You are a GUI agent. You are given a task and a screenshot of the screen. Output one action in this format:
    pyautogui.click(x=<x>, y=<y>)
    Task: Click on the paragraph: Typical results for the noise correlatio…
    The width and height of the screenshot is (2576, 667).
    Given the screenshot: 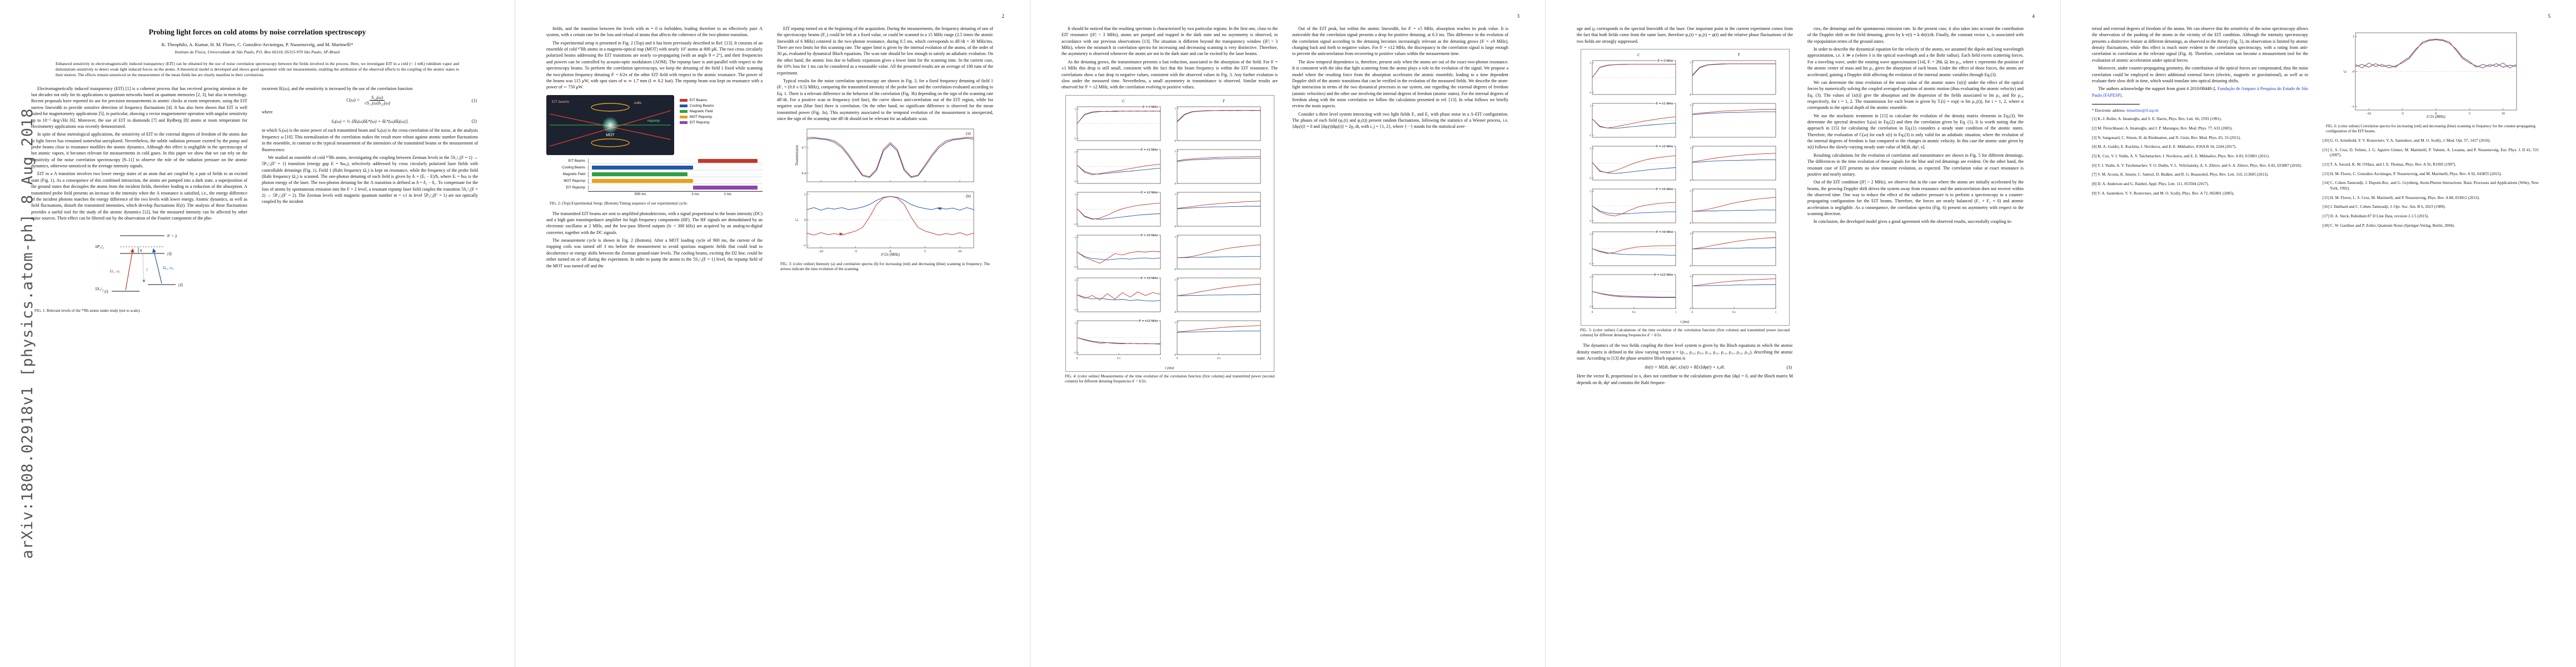 What is the action you would take?
    pyautogui.click(x=885, y=100)
    